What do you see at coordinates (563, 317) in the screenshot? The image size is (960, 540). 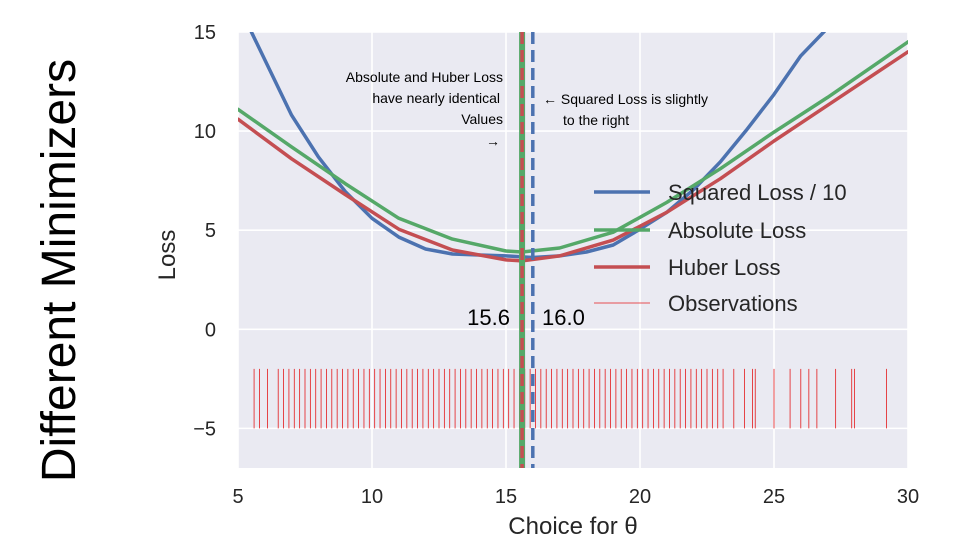 I see `vline-label-squared: 16.0` at bounding box center [563, 317].